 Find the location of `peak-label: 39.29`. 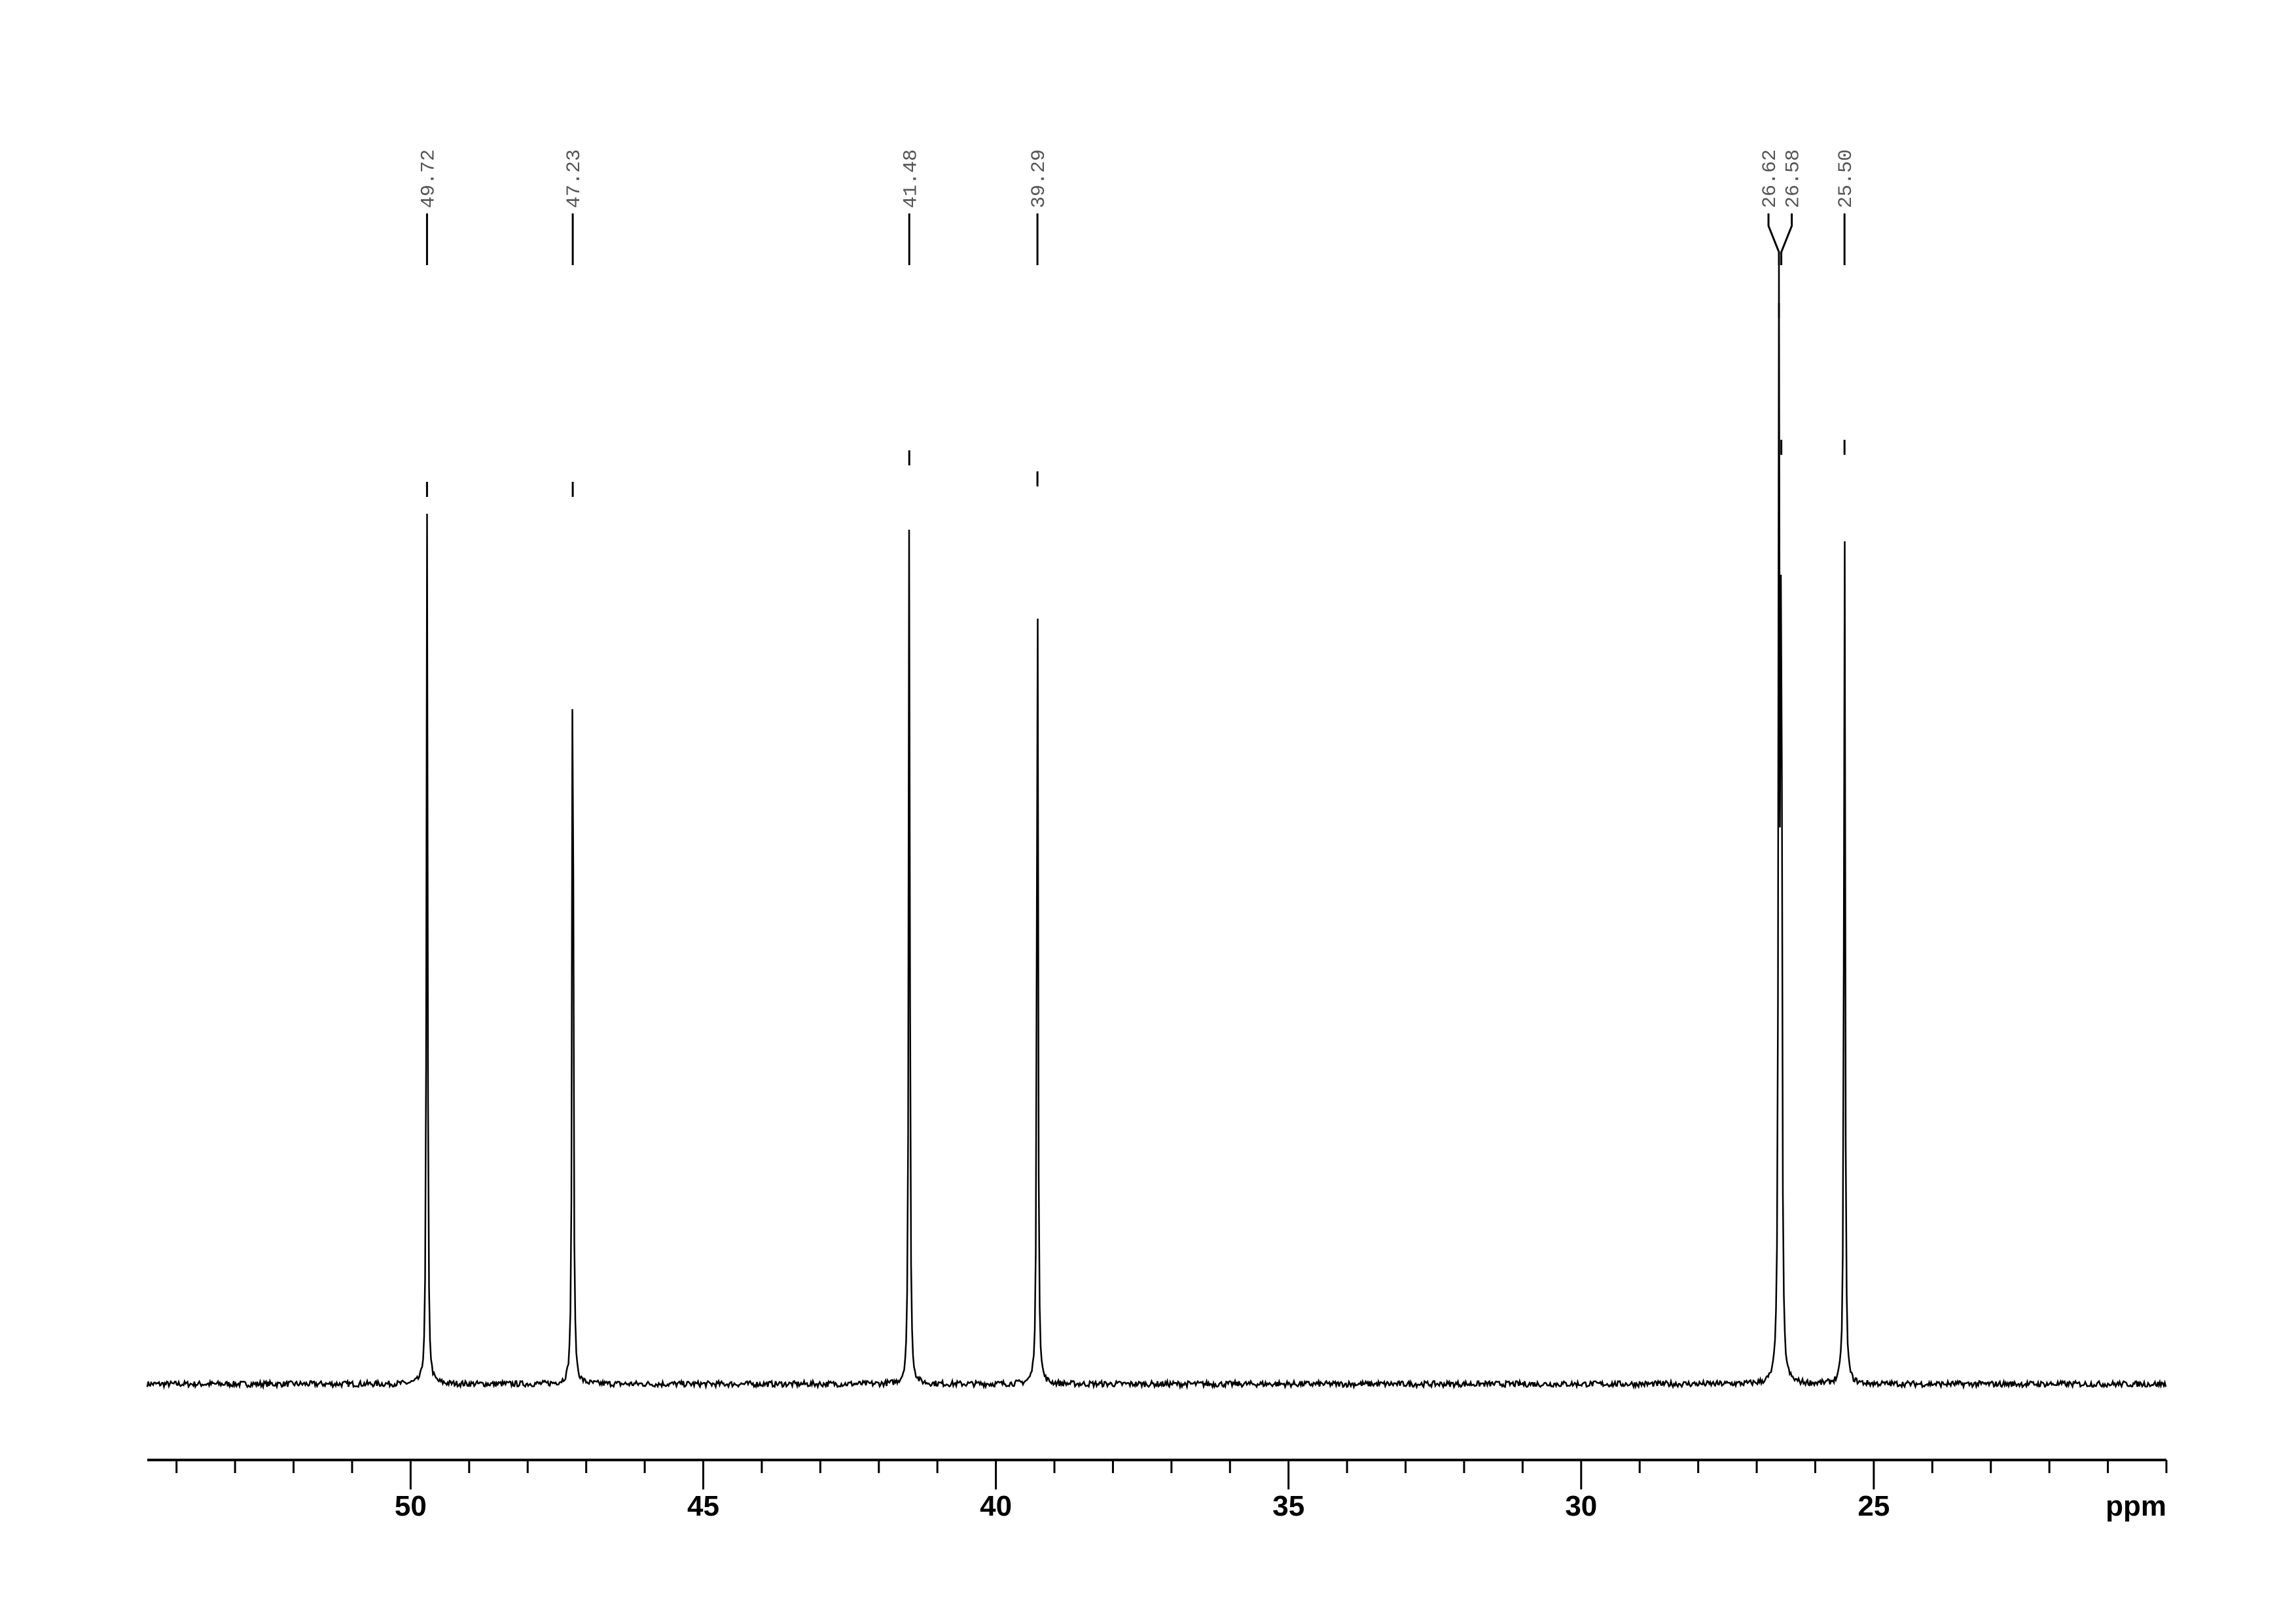

peak-label: 39.29 is located at coordinates (1039, 178).